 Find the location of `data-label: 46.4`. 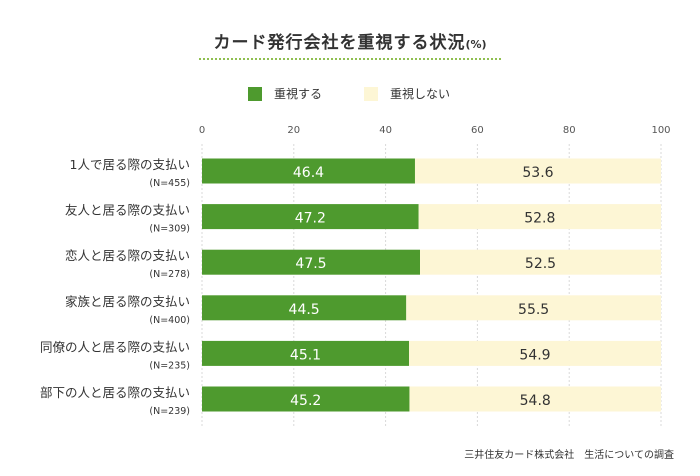

data-label: 46.4 is located at coordinates (308, 173).